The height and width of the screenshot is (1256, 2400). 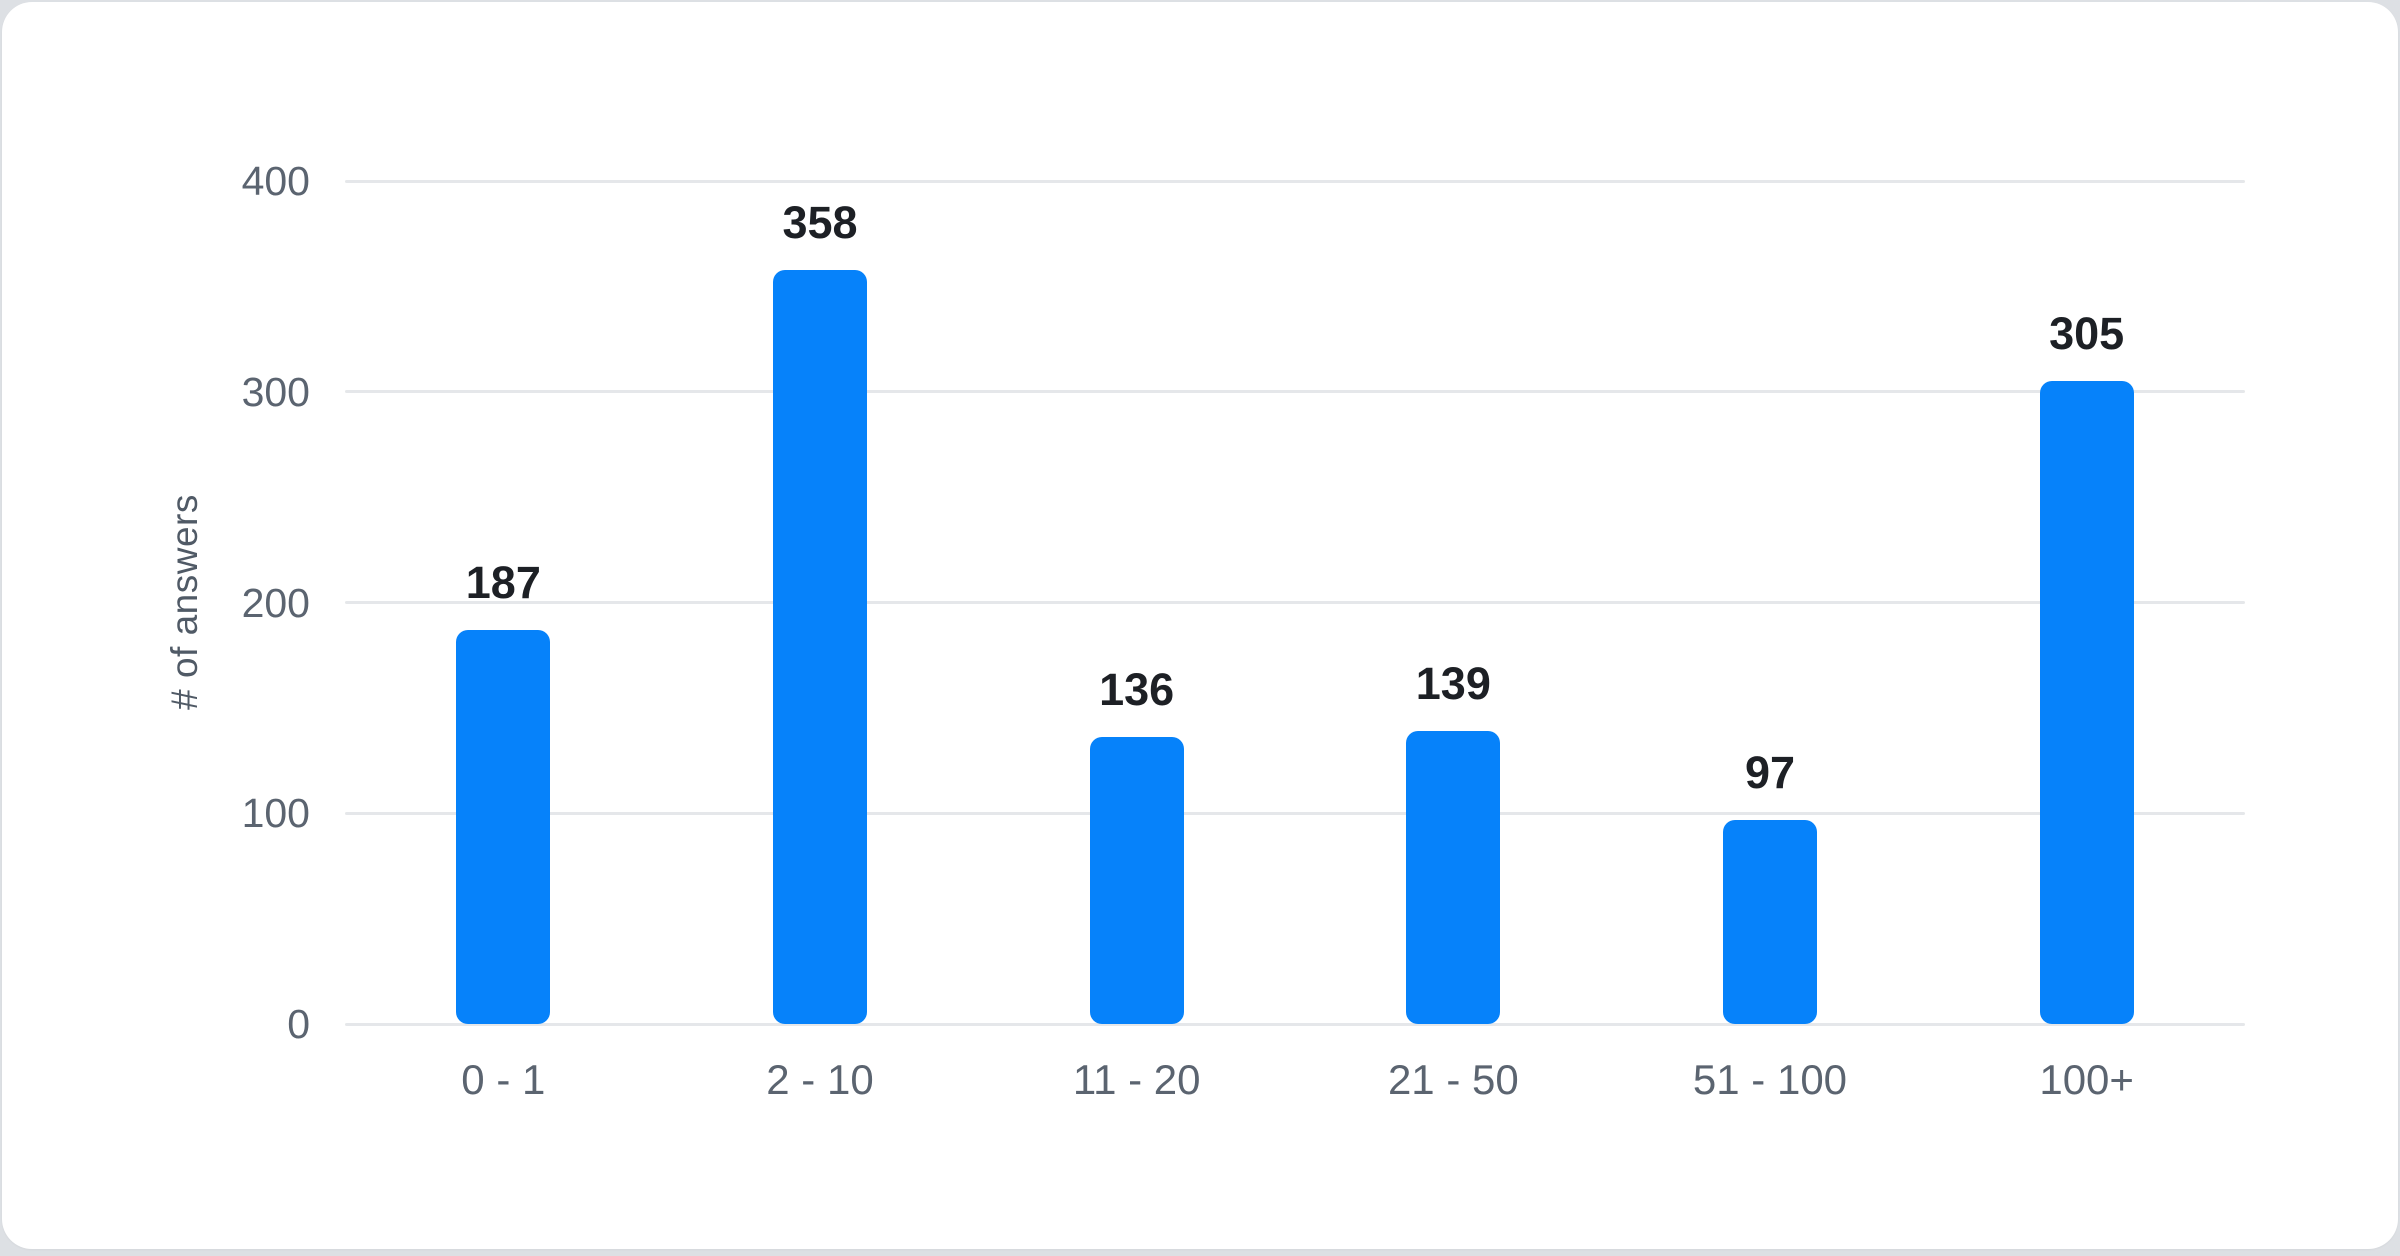 What do you see at coordinates (275, 813) in the screenshot?
I see `y-tick-label-100: 100` at bounding box center [275, 813].